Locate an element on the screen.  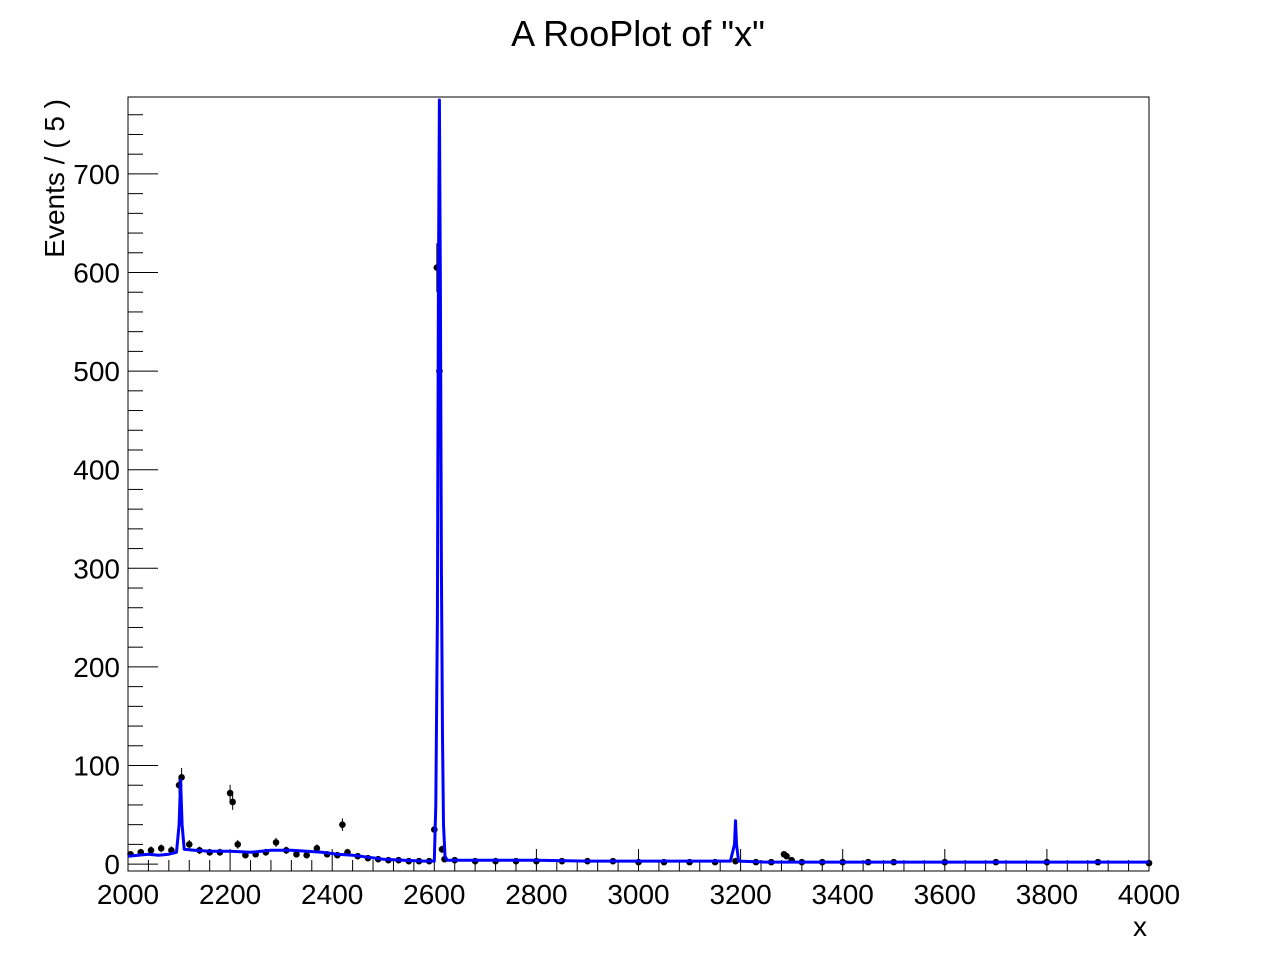
y-tick-label: 100 is located at coordinates (96, 765).